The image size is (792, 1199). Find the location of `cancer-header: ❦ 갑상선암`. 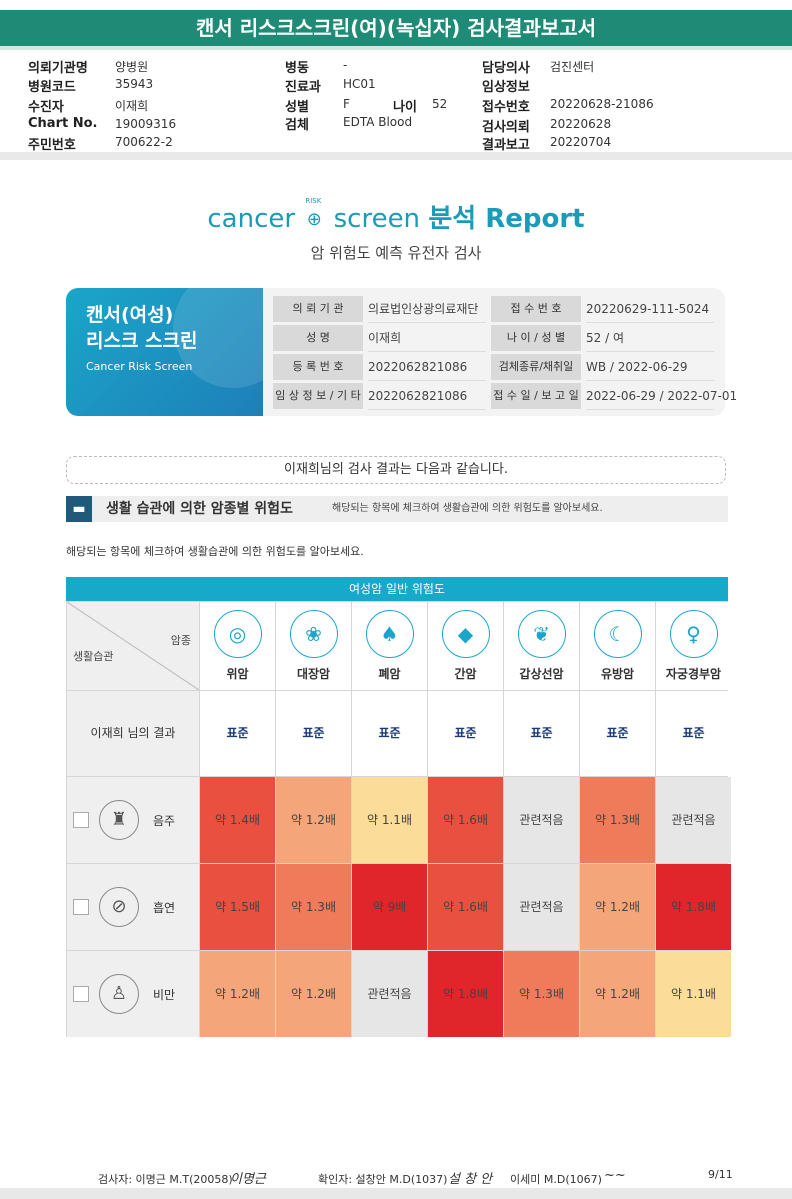

cancer-header: ❦ 갑상선암 is located at coordinates (541, 646).